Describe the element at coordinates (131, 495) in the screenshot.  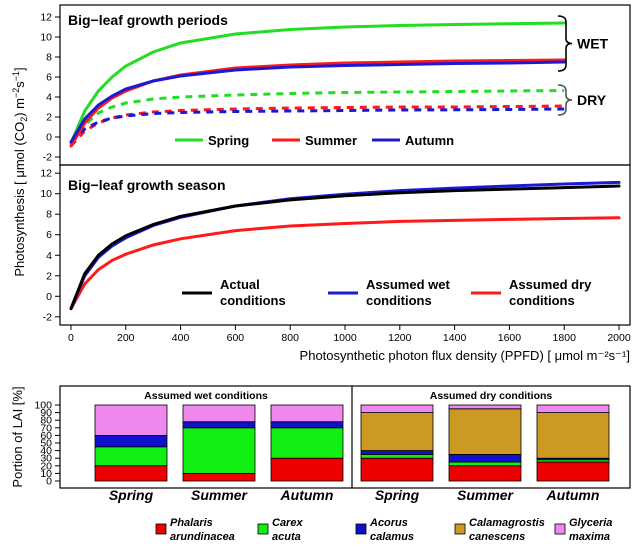
I see `season-label: Spring` at that location.